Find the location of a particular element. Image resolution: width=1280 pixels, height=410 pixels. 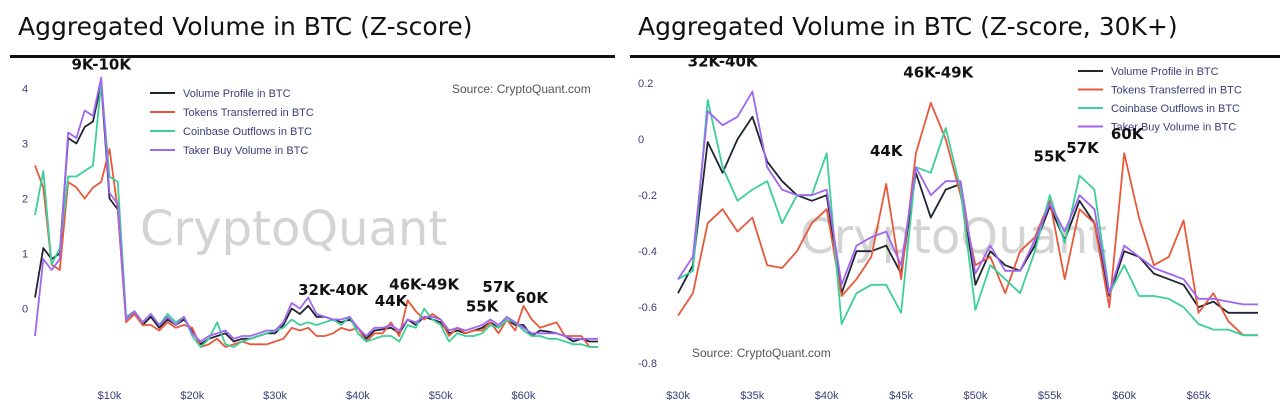

y-tick-label: 0.2 is located at coordinates (645, 84).